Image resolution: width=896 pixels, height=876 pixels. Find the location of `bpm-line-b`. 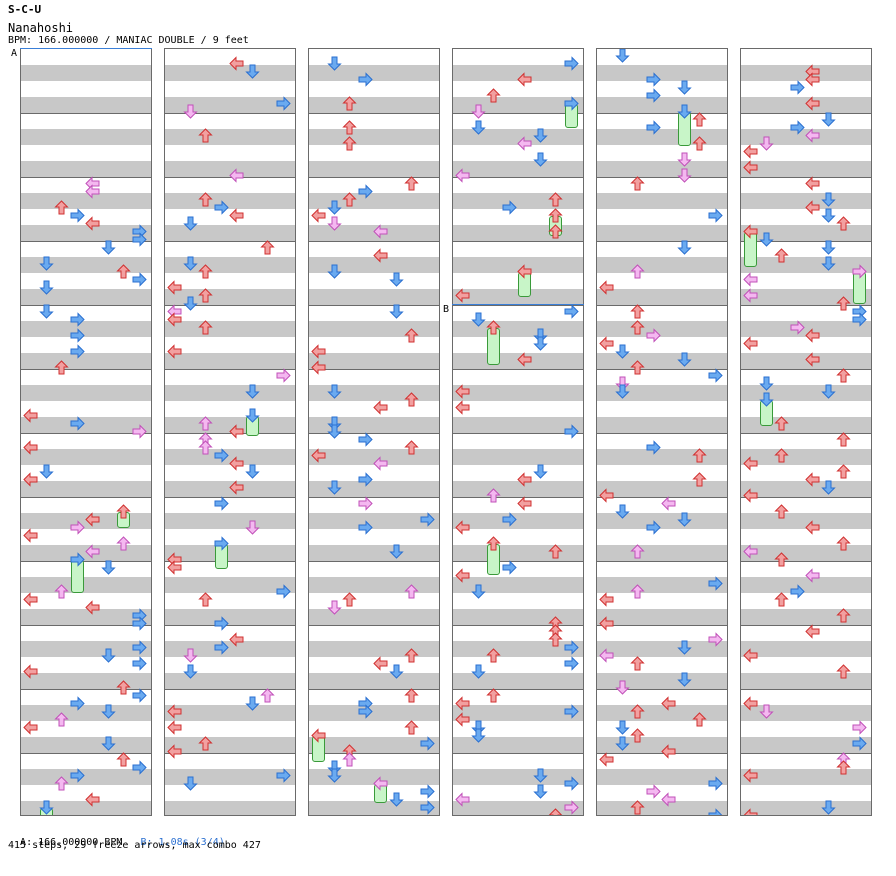

bpm-line-b is located at coordinates (518, 304).